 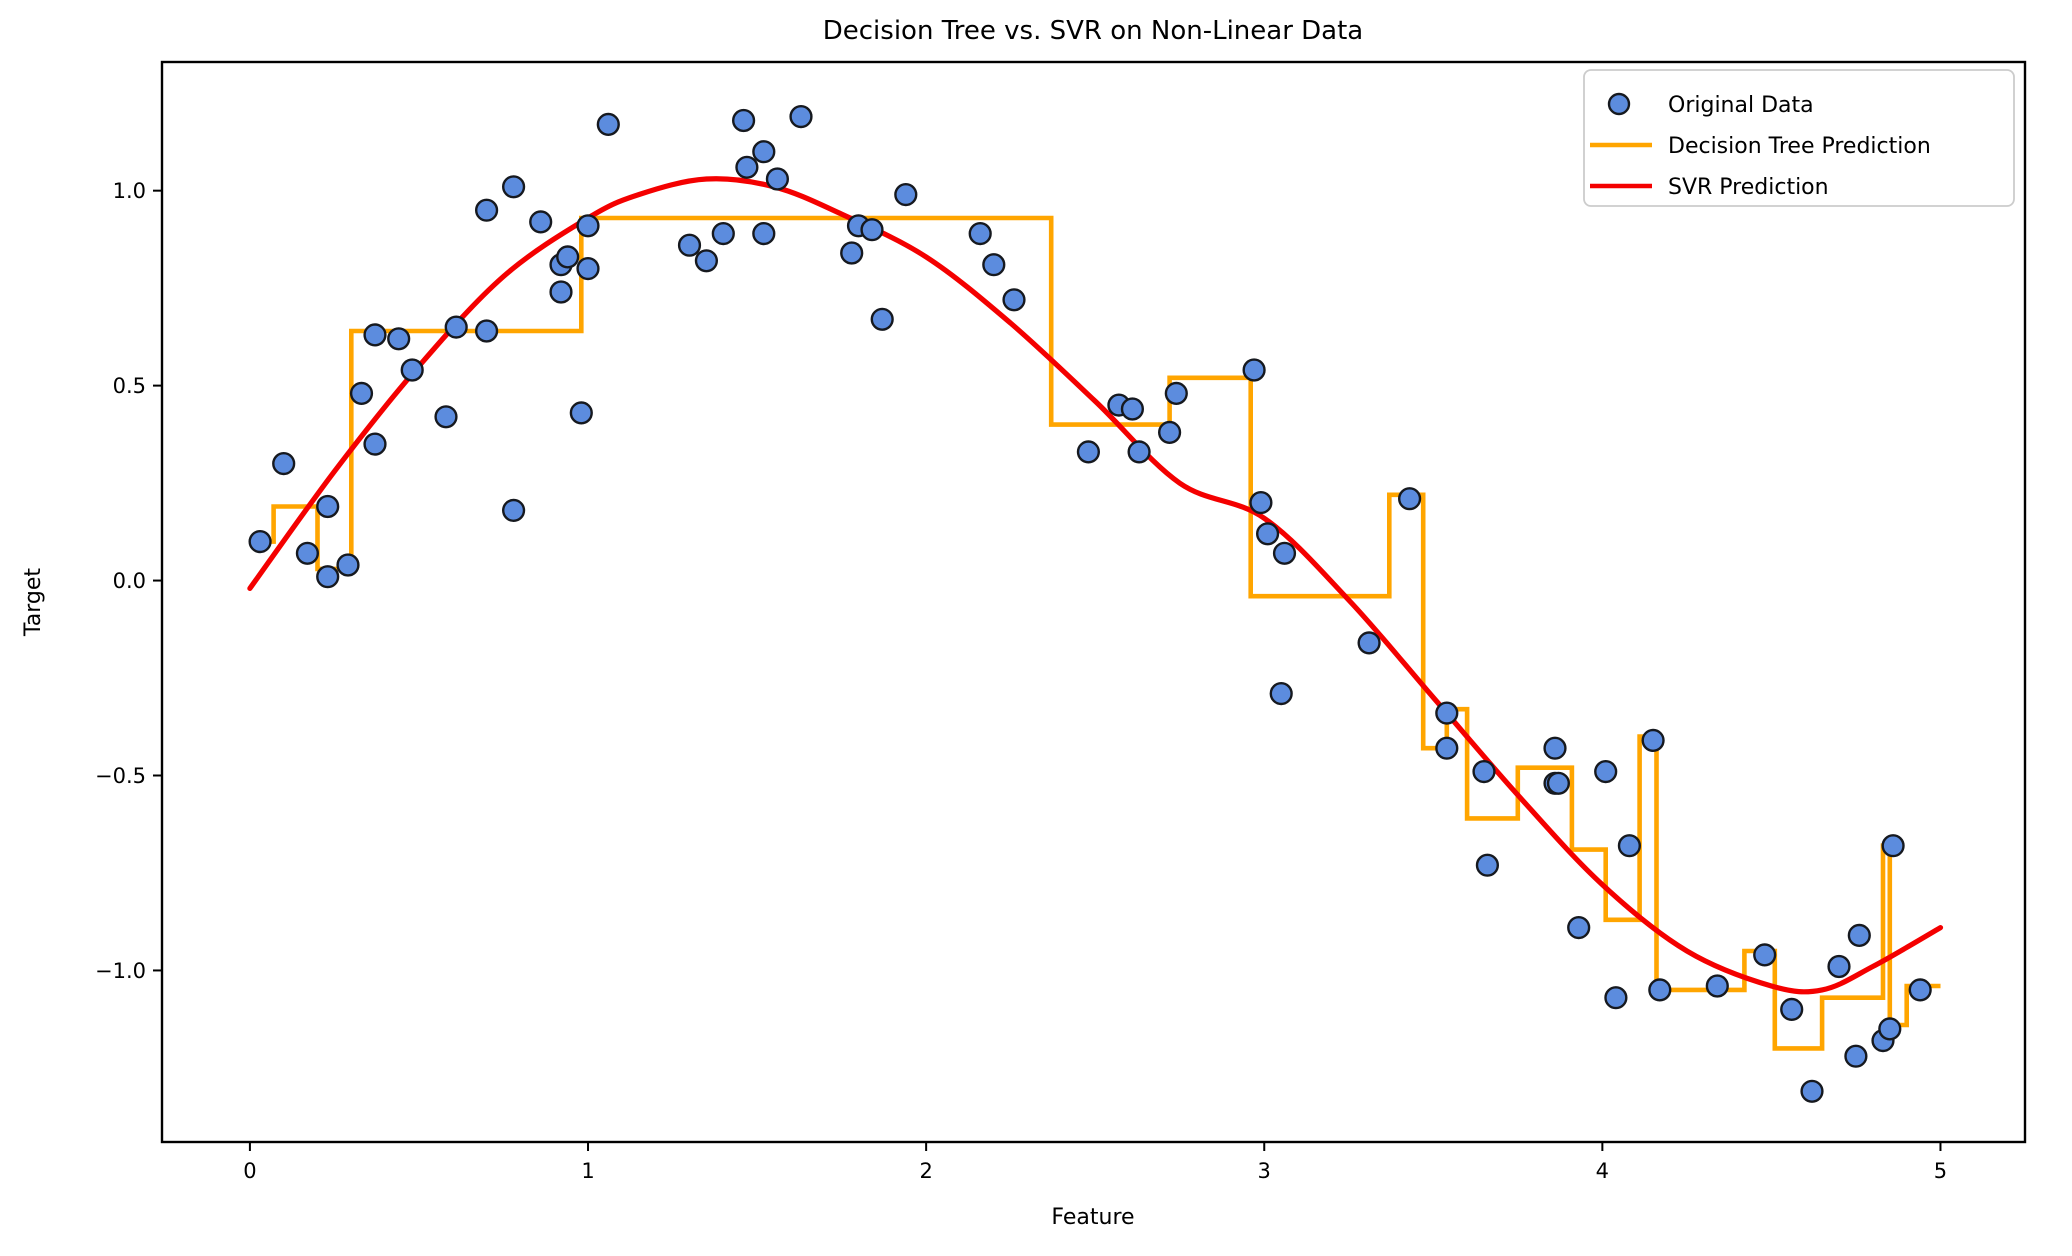 I want to click on x-tick-label: 5, so click(x=1940, y=1171).